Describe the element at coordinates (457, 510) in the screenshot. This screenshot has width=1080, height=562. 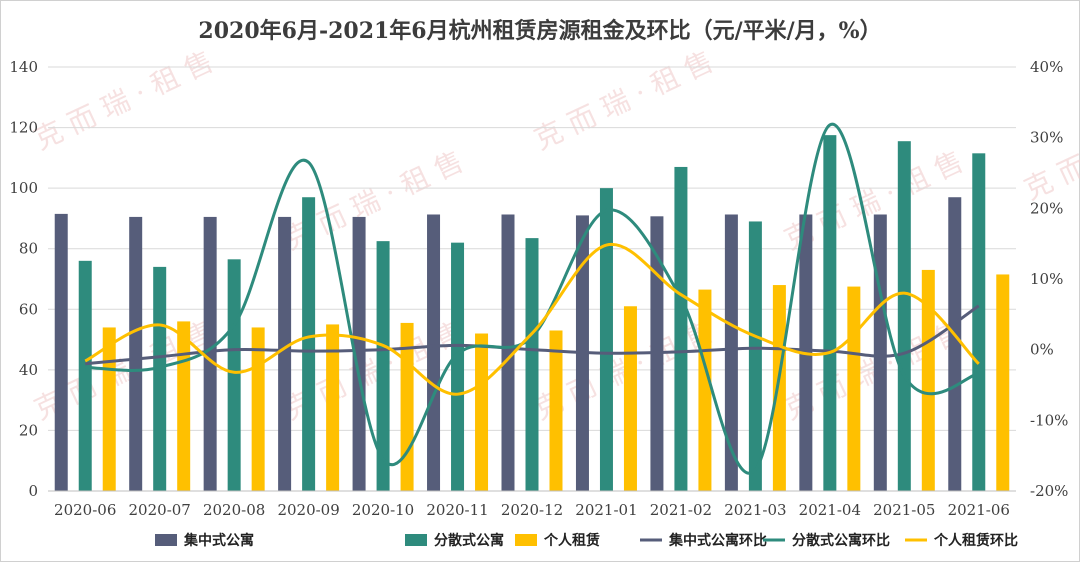
I see `x-tick-label: 2020-11` at that location.